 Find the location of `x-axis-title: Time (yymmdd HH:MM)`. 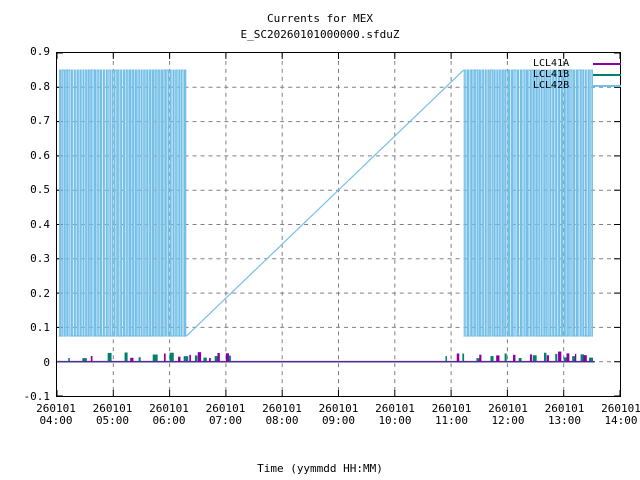

x-axis-title: Time (yymmdd HH:MM) is located at coordinates (320, 468).